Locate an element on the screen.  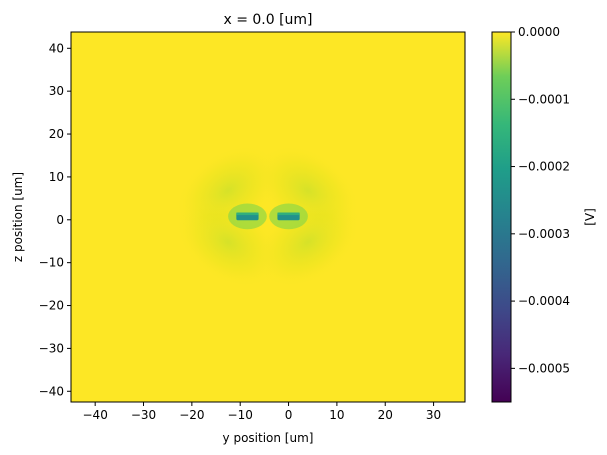
y-tick-label: −30 is located at coordinates (51, 348).